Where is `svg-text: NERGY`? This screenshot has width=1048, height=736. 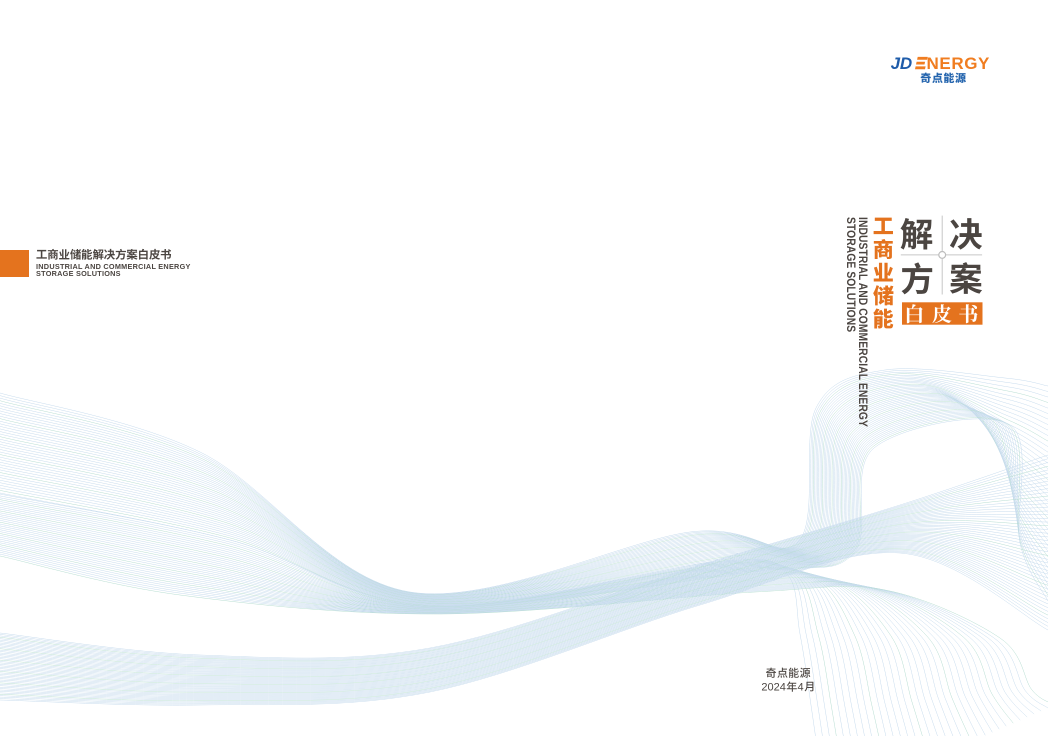
svg-text: NERGY is located at coordinates (959, 63).